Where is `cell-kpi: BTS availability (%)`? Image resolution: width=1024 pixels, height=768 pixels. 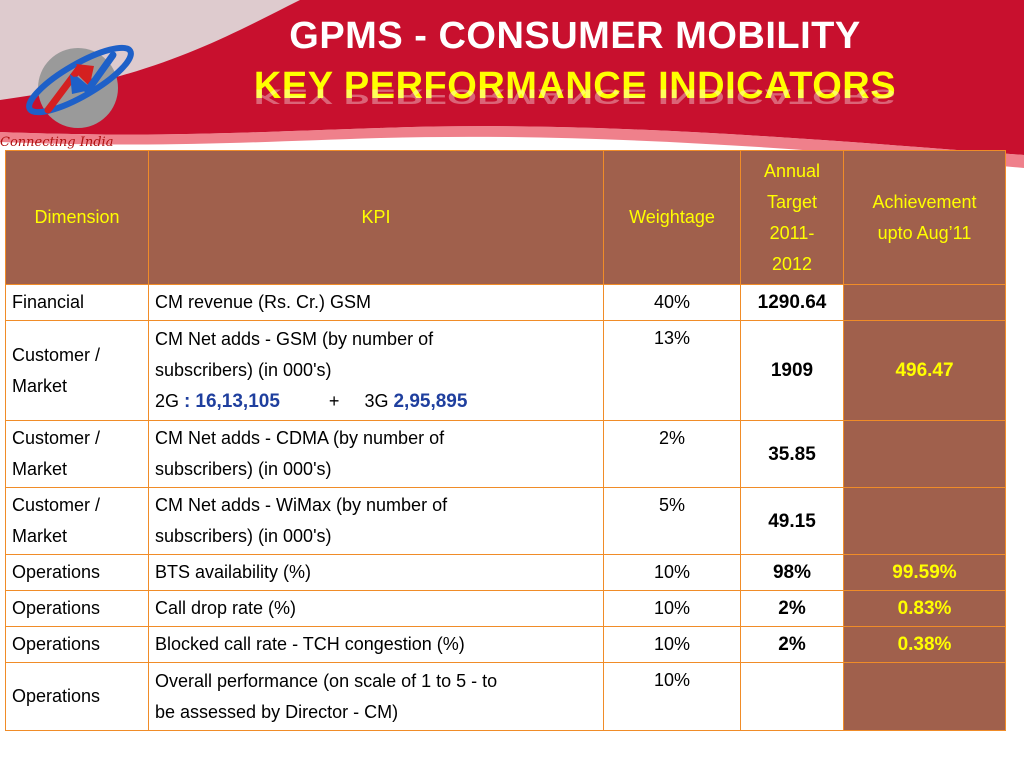
cell-kpi: BTS availability (%) is located at coordinates (376, 572).